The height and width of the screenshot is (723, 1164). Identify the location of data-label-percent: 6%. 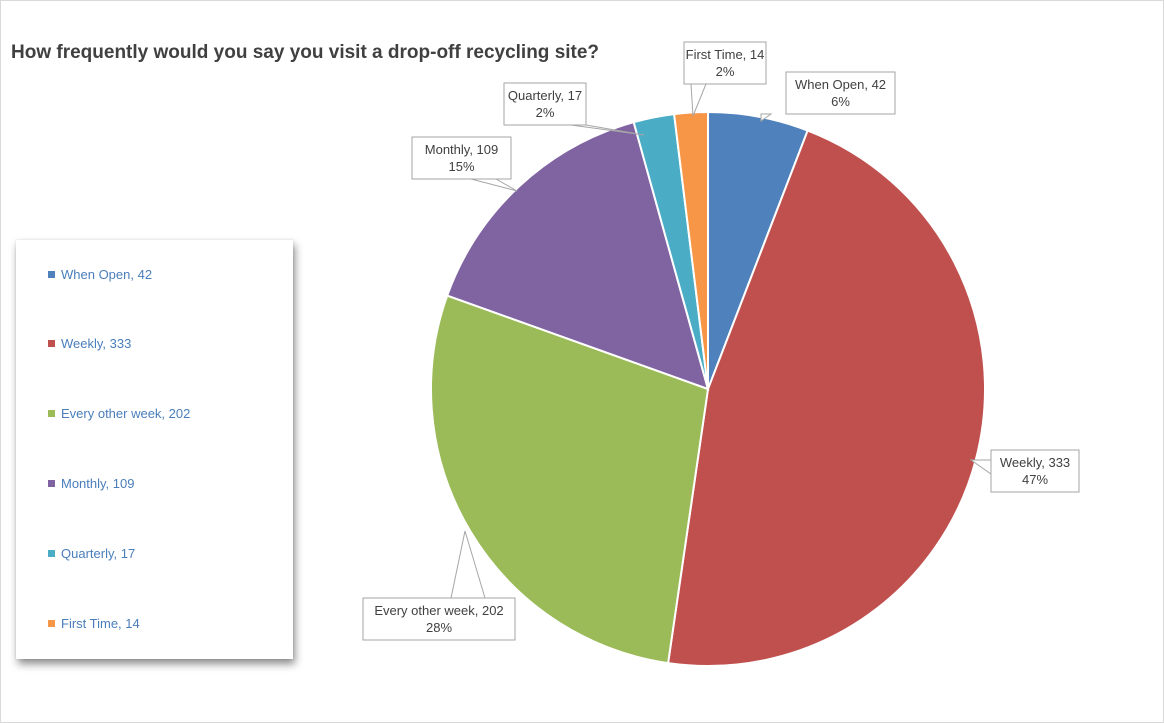
(840, 101).